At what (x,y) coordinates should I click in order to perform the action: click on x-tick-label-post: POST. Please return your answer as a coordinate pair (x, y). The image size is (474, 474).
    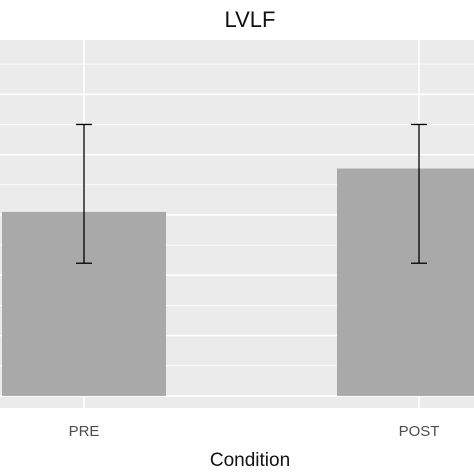
    Looking at the image, I should click on (419, 431).